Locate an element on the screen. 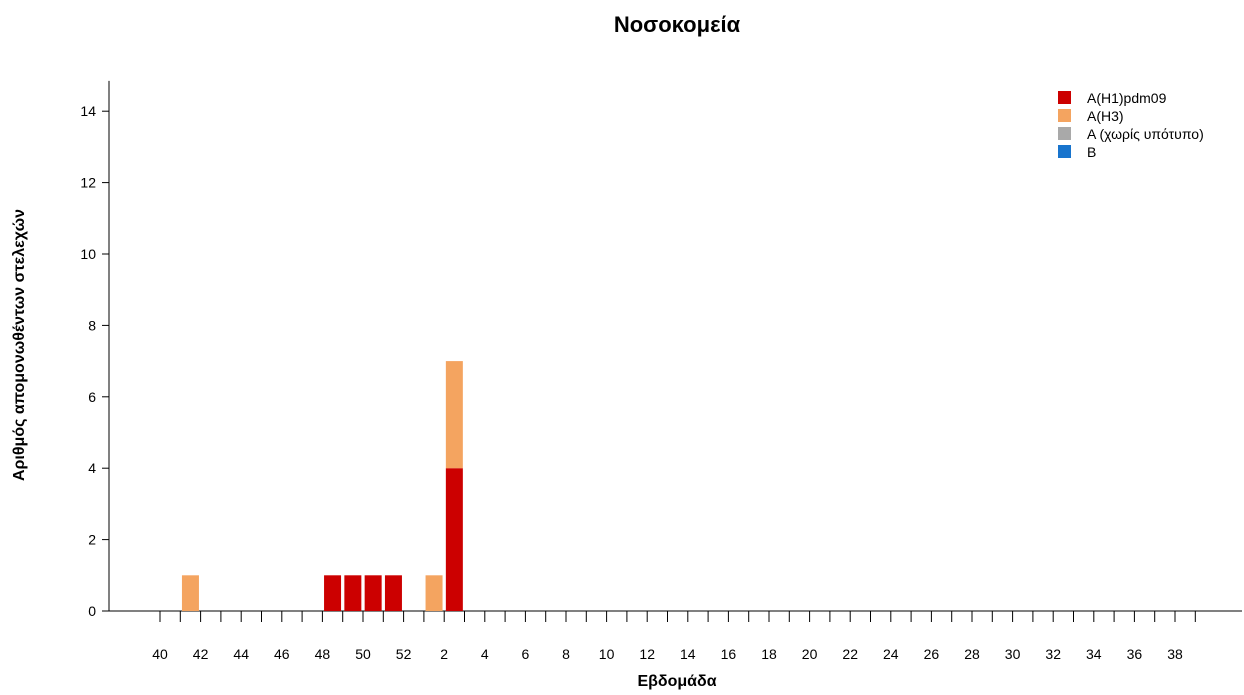 This screenshot has height=695, width=1244. x-tick-label: 22 is located at coordinates (850, 654).